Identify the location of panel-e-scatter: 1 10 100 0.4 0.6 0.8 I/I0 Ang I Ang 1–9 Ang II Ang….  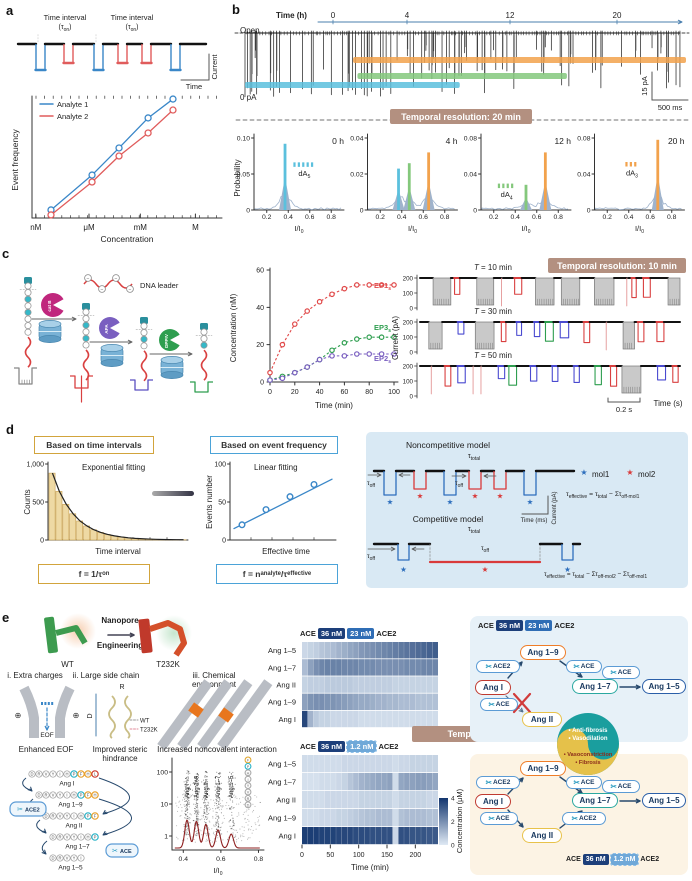
(211, 816).